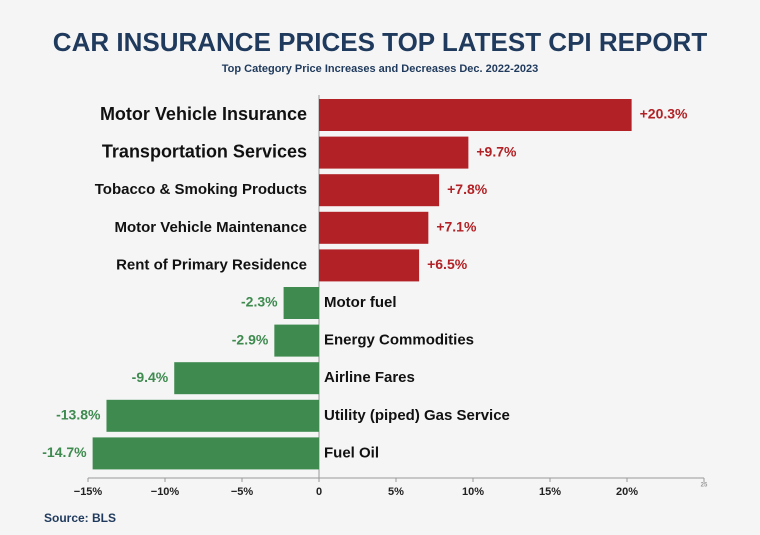 This screenshot has height=535, width=760. I want to click on source: Source: BLS, so click(80, 518).